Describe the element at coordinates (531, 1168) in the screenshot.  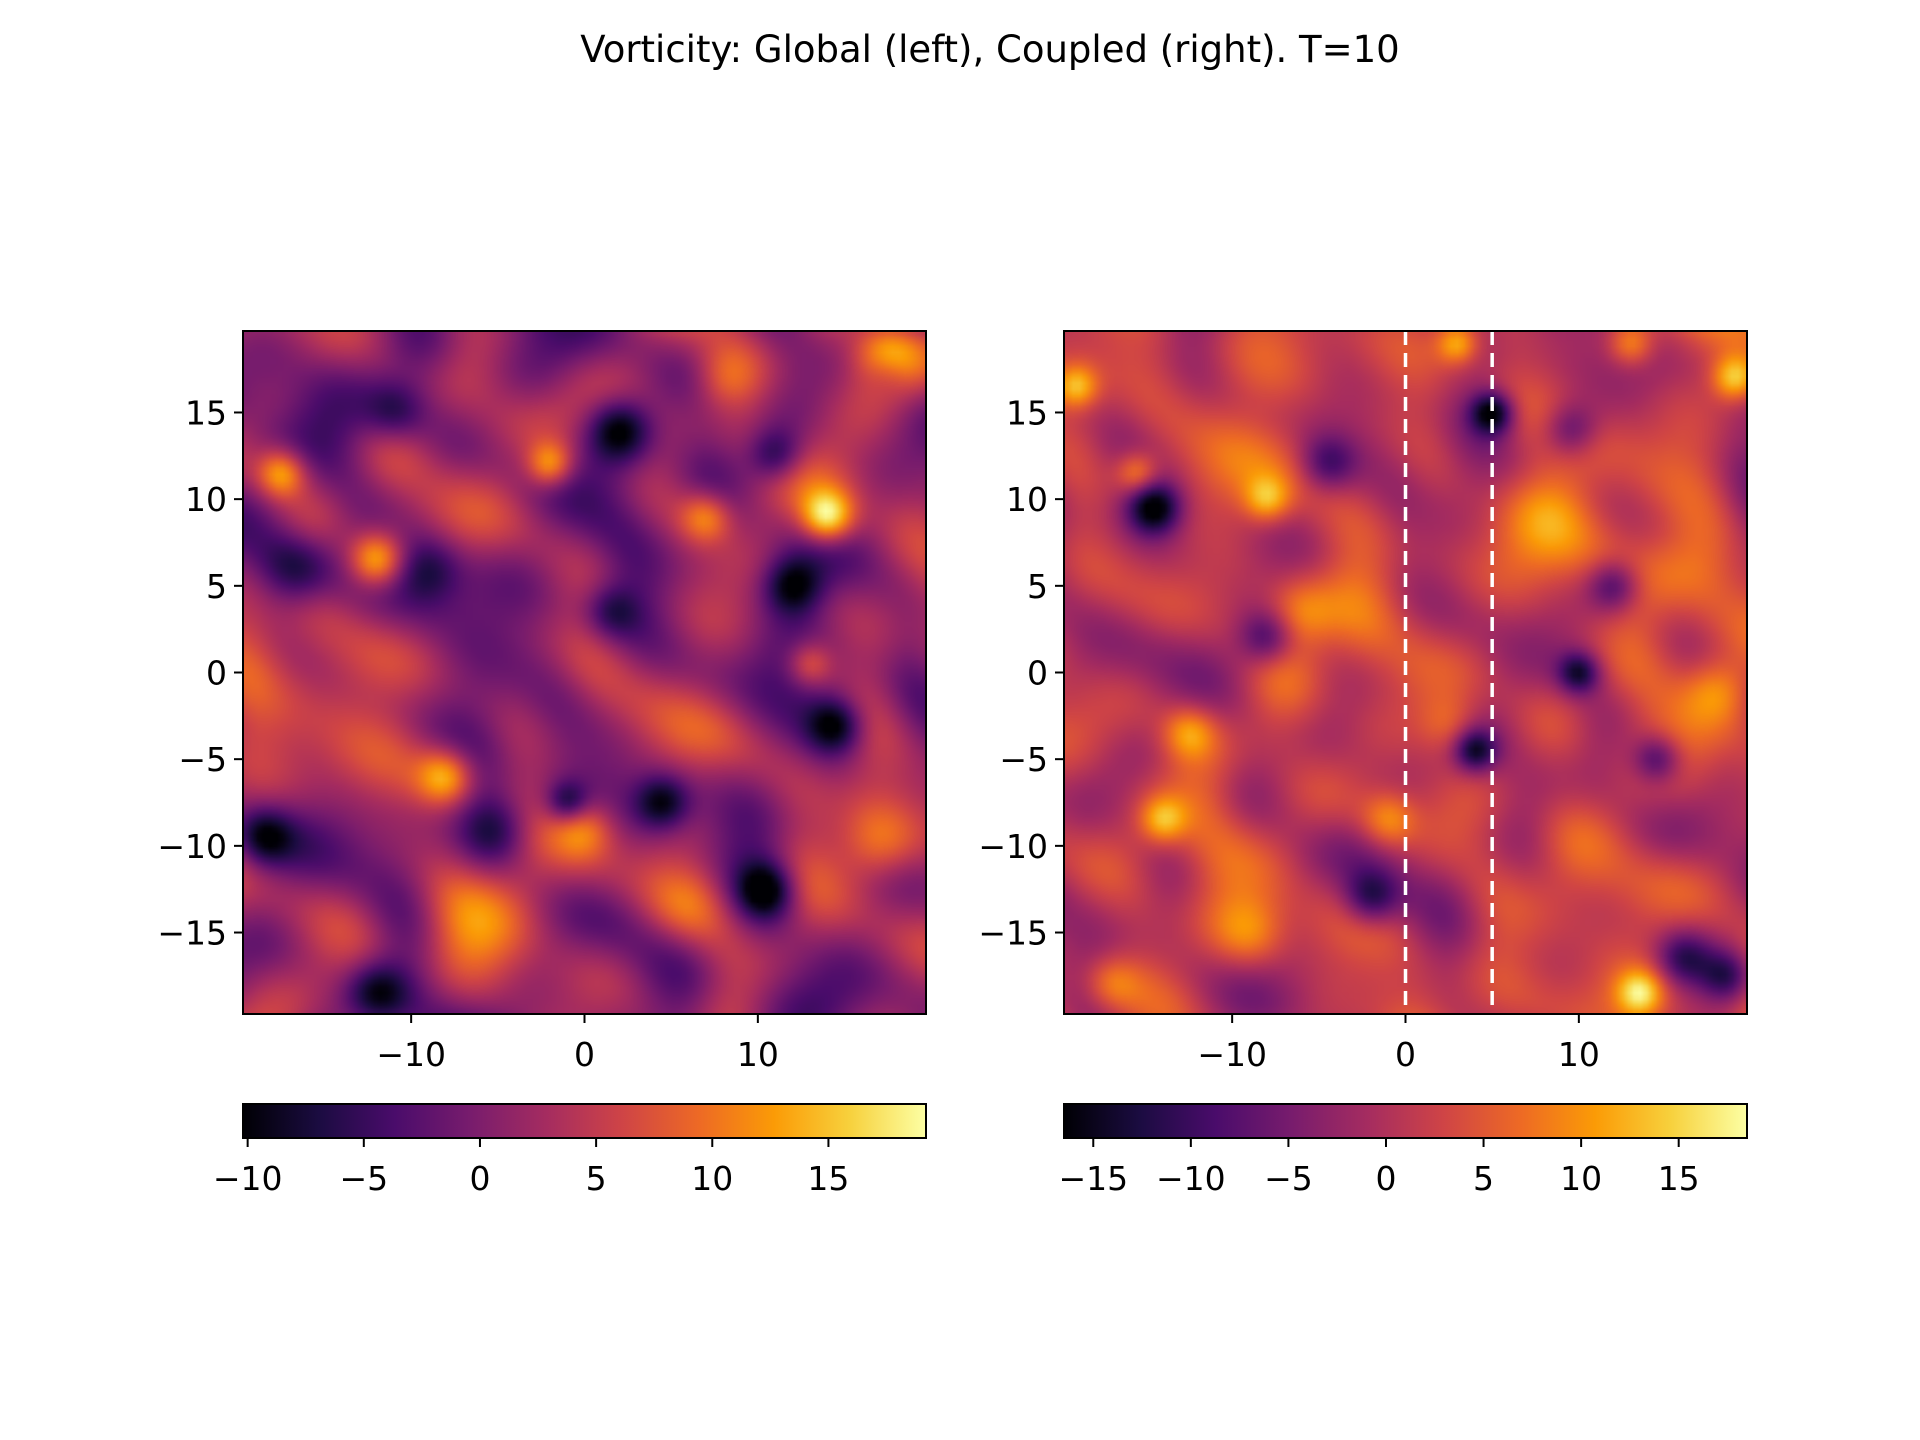
I see `colorbar-axis-global: −10 −5 0 5 10 15` at that location.